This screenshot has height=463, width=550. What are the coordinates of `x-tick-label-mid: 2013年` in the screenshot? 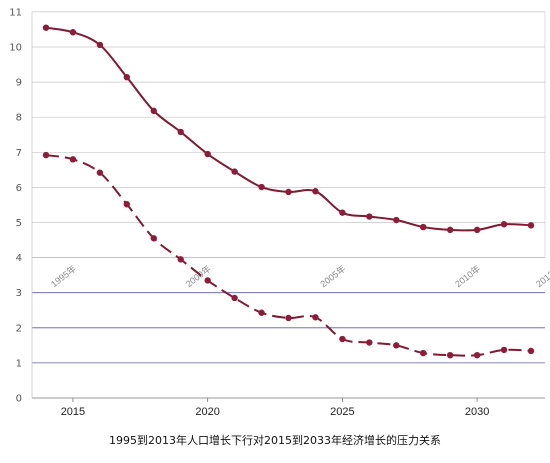 It's located at (541, 276).